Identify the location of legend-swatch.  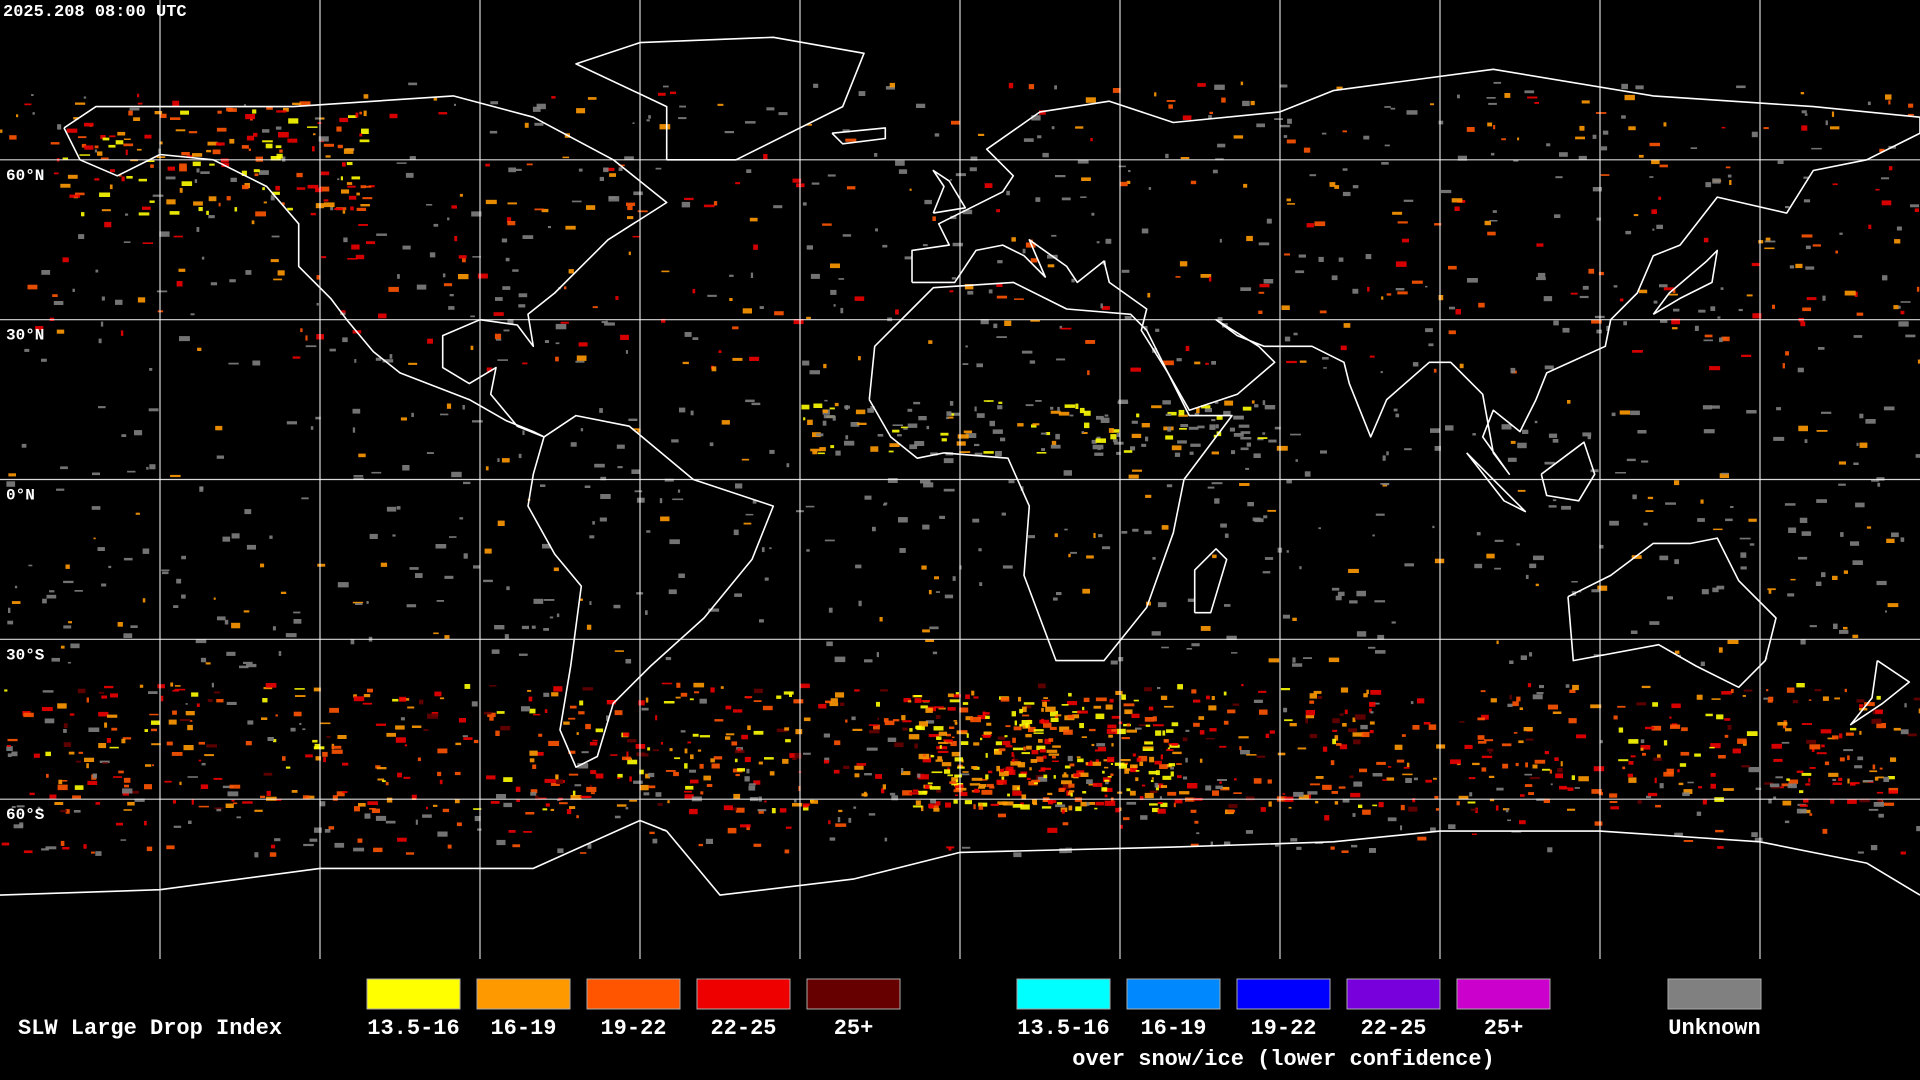
(743, 994).